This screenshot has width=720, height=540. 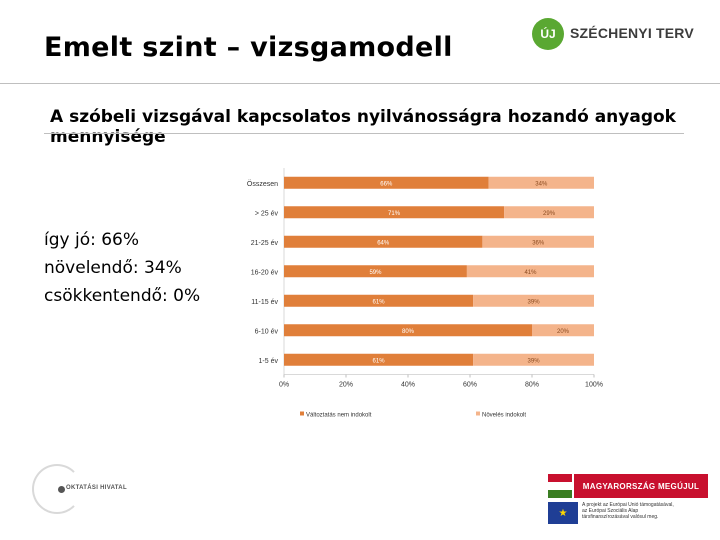 I want to click on eu-text-line-3: társfinanszírozásával valósul meg., so click(x=620, y=517).